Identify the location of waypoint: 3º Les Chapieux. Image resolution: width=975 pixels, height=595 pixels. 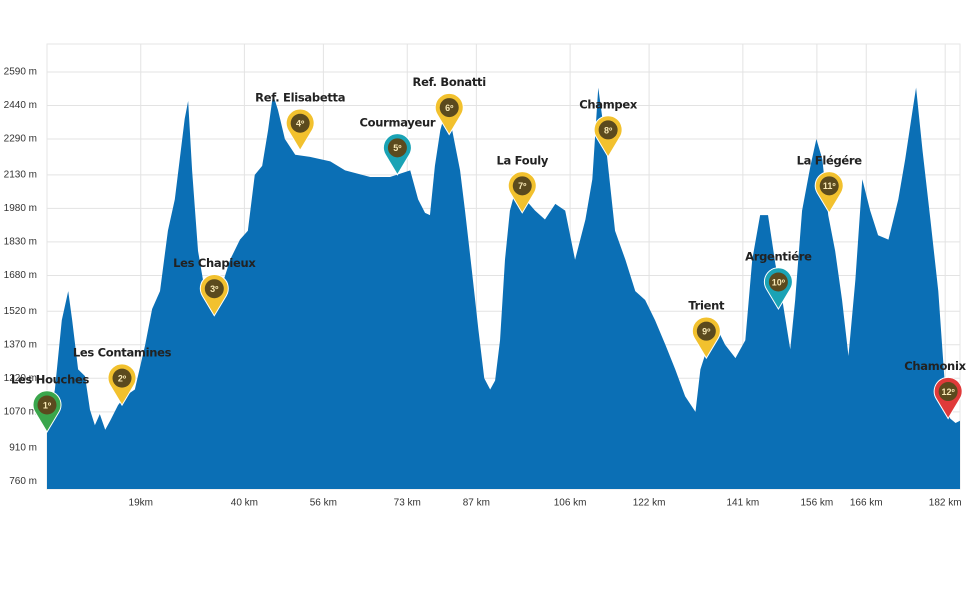
(215, 286).